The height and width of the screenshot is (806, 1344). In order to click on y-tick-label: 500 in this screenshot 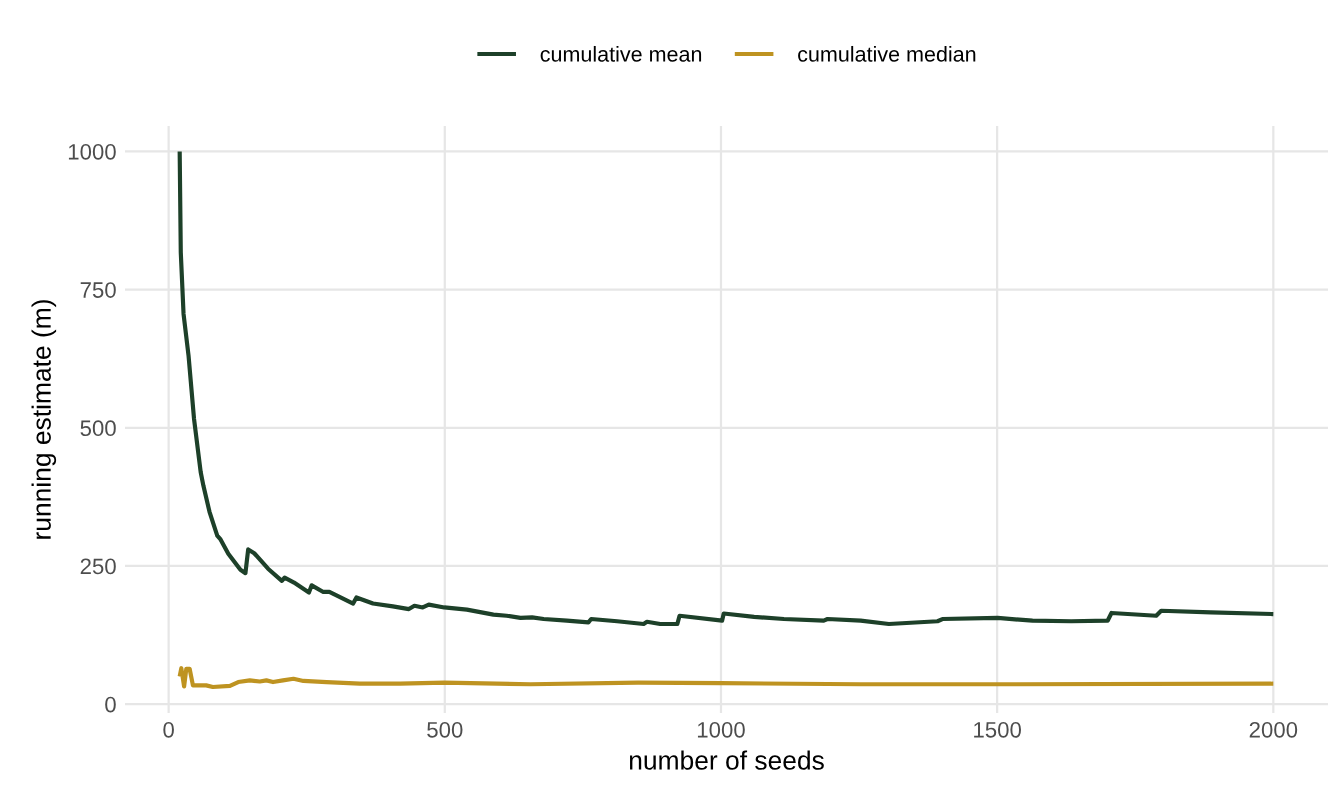, I will do `click(98, 428)`.